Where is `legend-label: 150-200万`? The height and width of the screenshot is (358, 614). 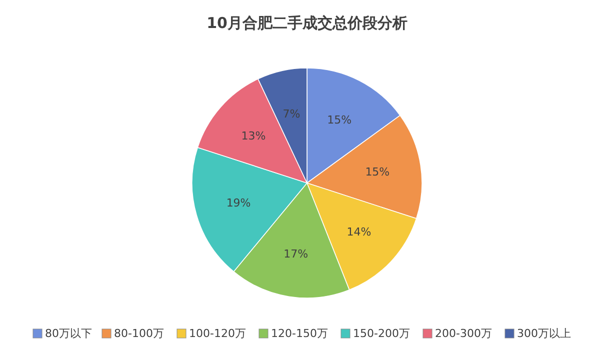 legend-label: 150-200万 is located at coordinates (381, 333).